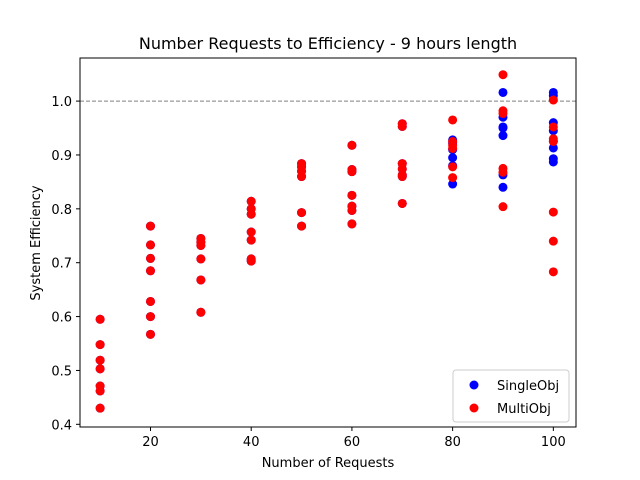 This screenshot has width=640, height=480. Describe the element at coordinates (61, 102) in the screenshot. I see `y-tick-label-1.0: 1.0` at that location.